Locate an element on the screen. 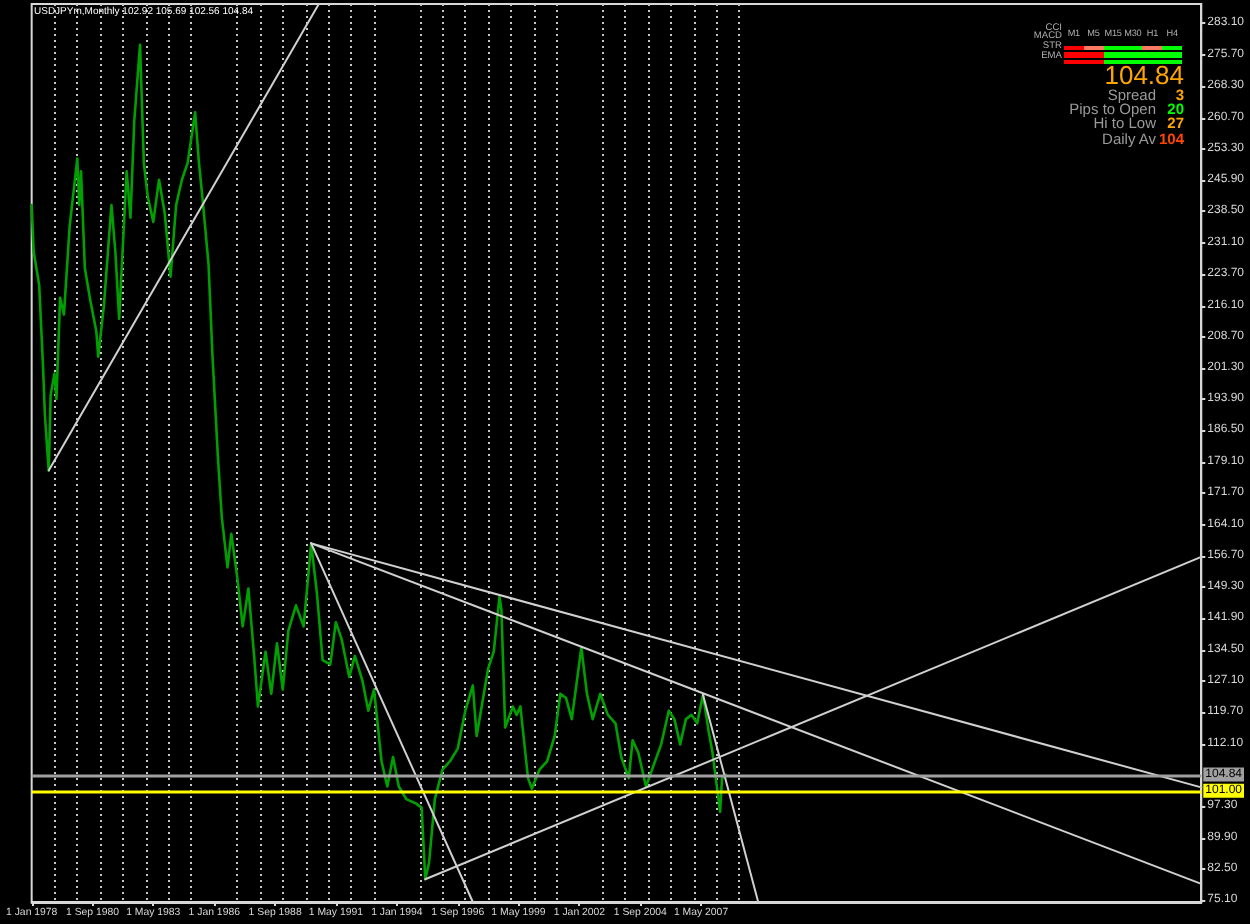 This screenshot has width=1250, height=924. annotation: 104.84 is located at coordinates (1144, 75).